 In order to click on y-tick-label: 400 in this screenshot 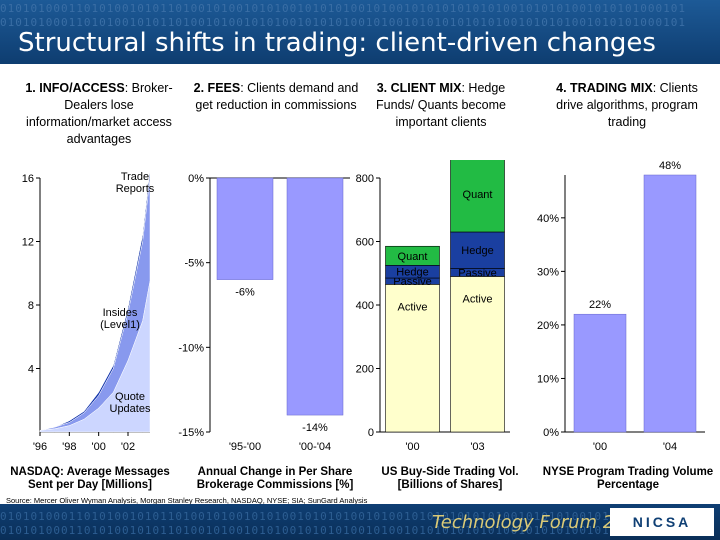, I will do `click(365, 306)`.